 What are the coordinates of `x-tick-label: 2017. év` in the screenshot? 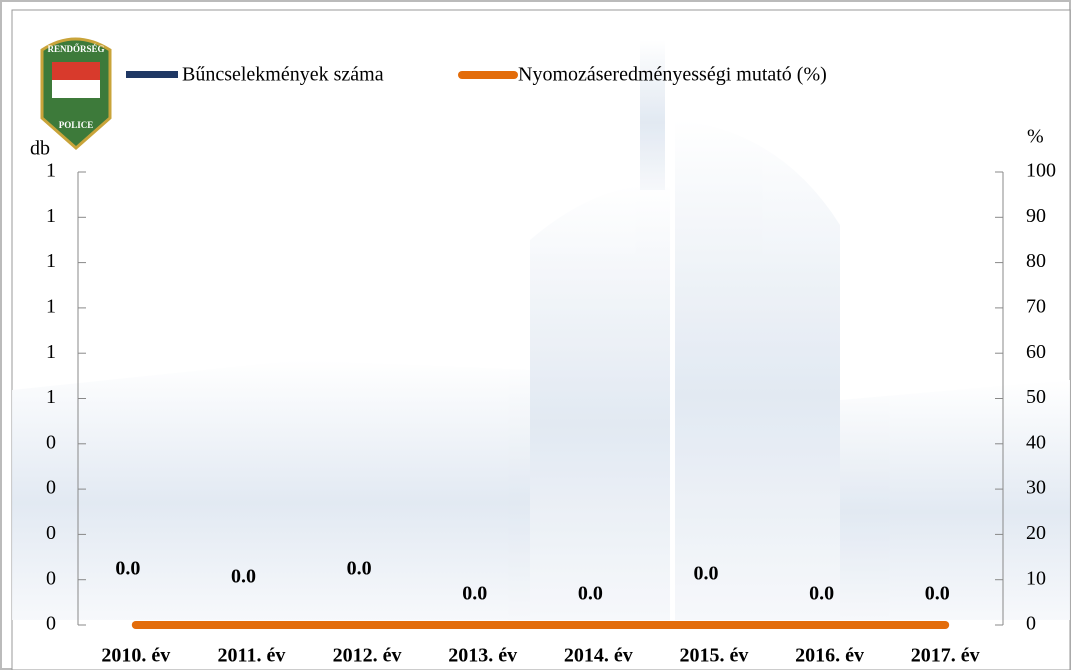 It's located at (945, 656).